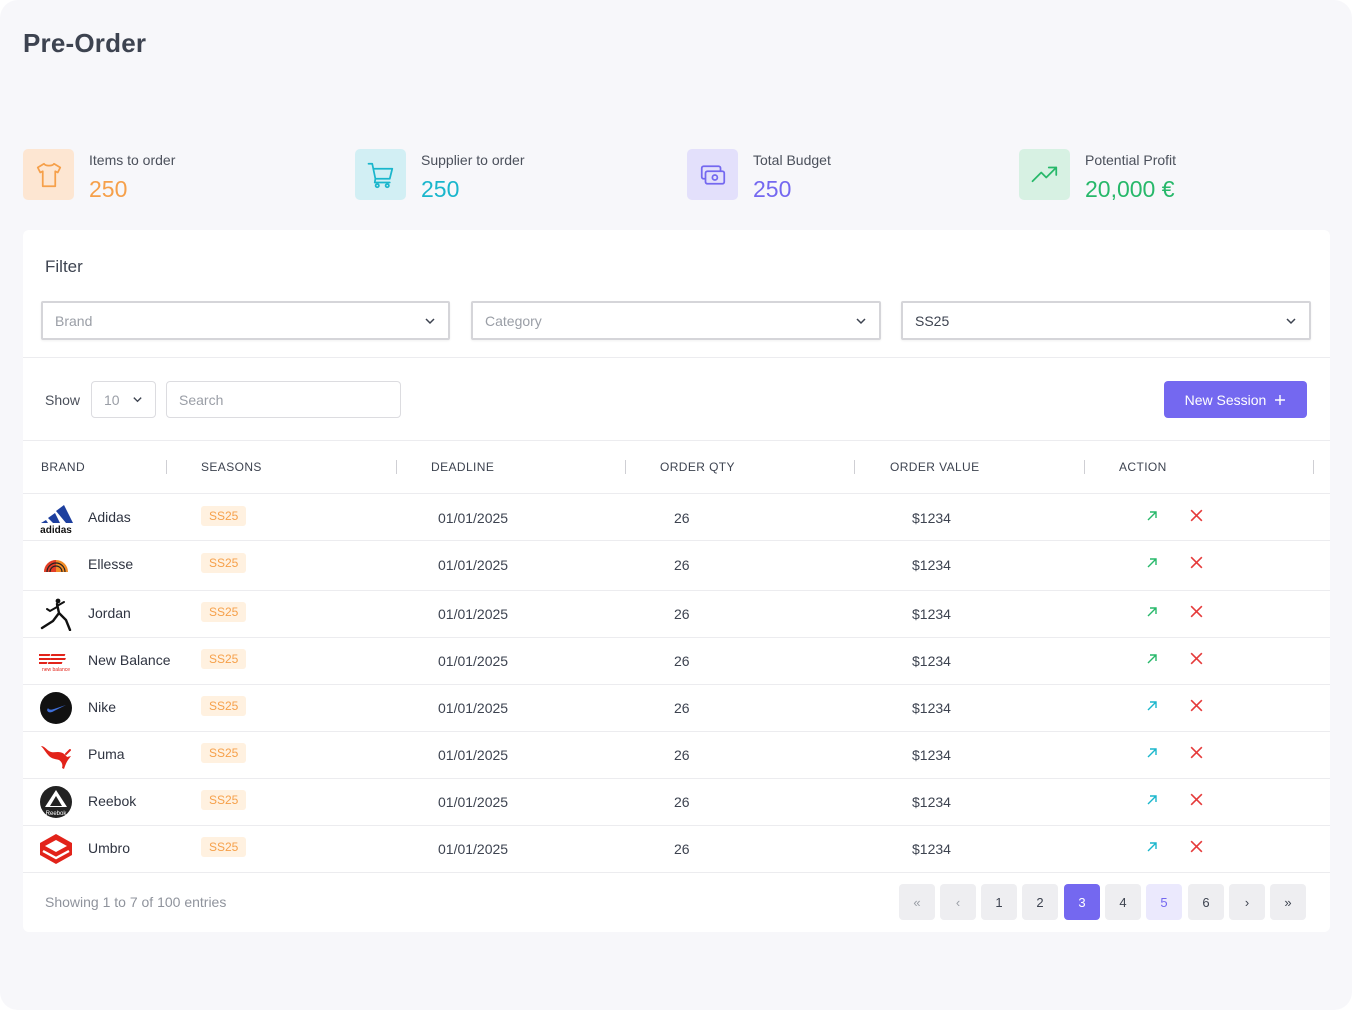 The width and height of the screenshot is (1352, 1010). Describe the element at coordinates (56, 614) in the screenshot. I see `jordan-logo-icon` at that location.